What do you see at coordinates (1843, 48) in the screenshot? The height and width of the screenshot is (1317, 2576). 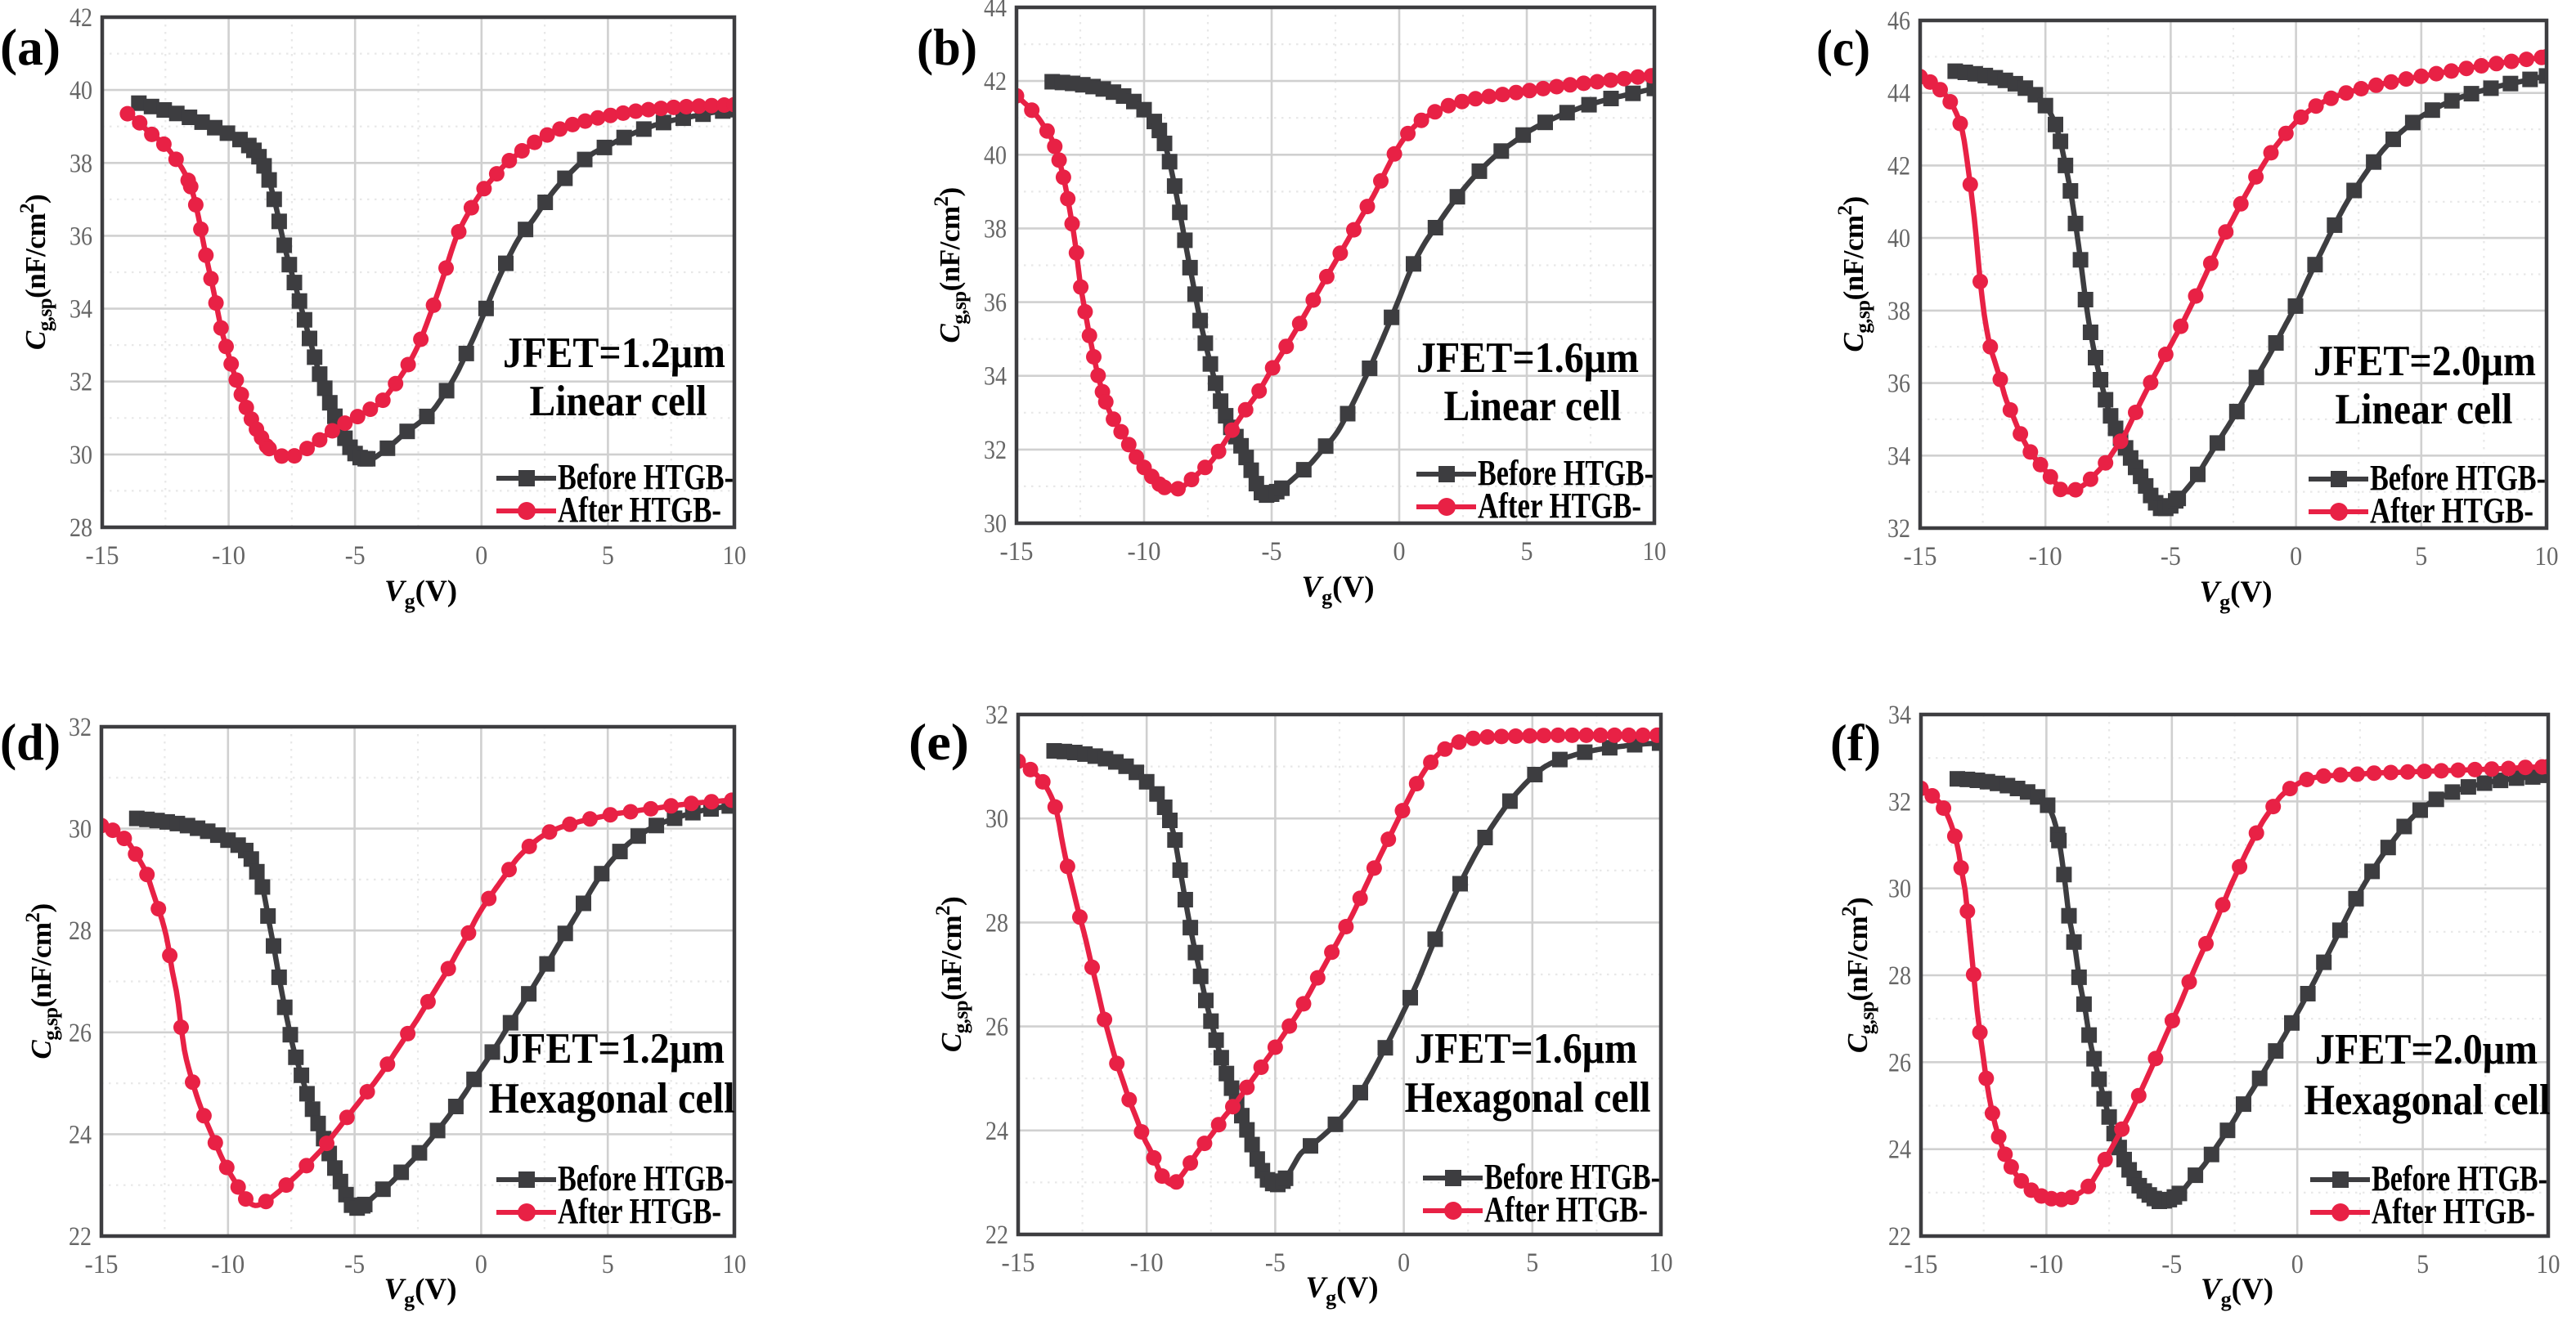 I see `svg-text: (c)` at bounding box center [1843, 48].